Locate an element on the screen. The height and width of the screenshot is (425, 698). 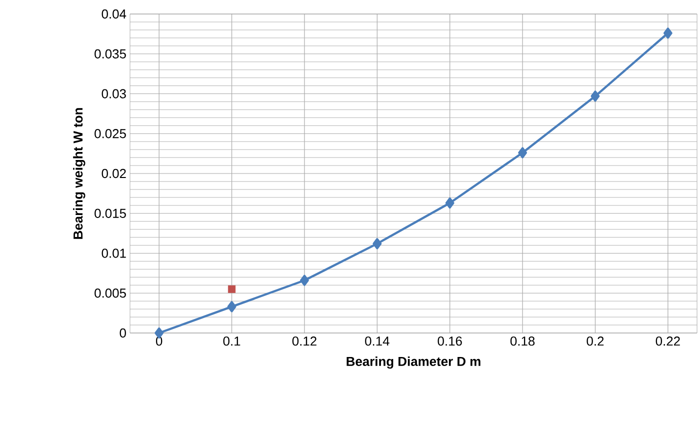
x-tick-label: 0.1 is located at coordinates (231, 341).